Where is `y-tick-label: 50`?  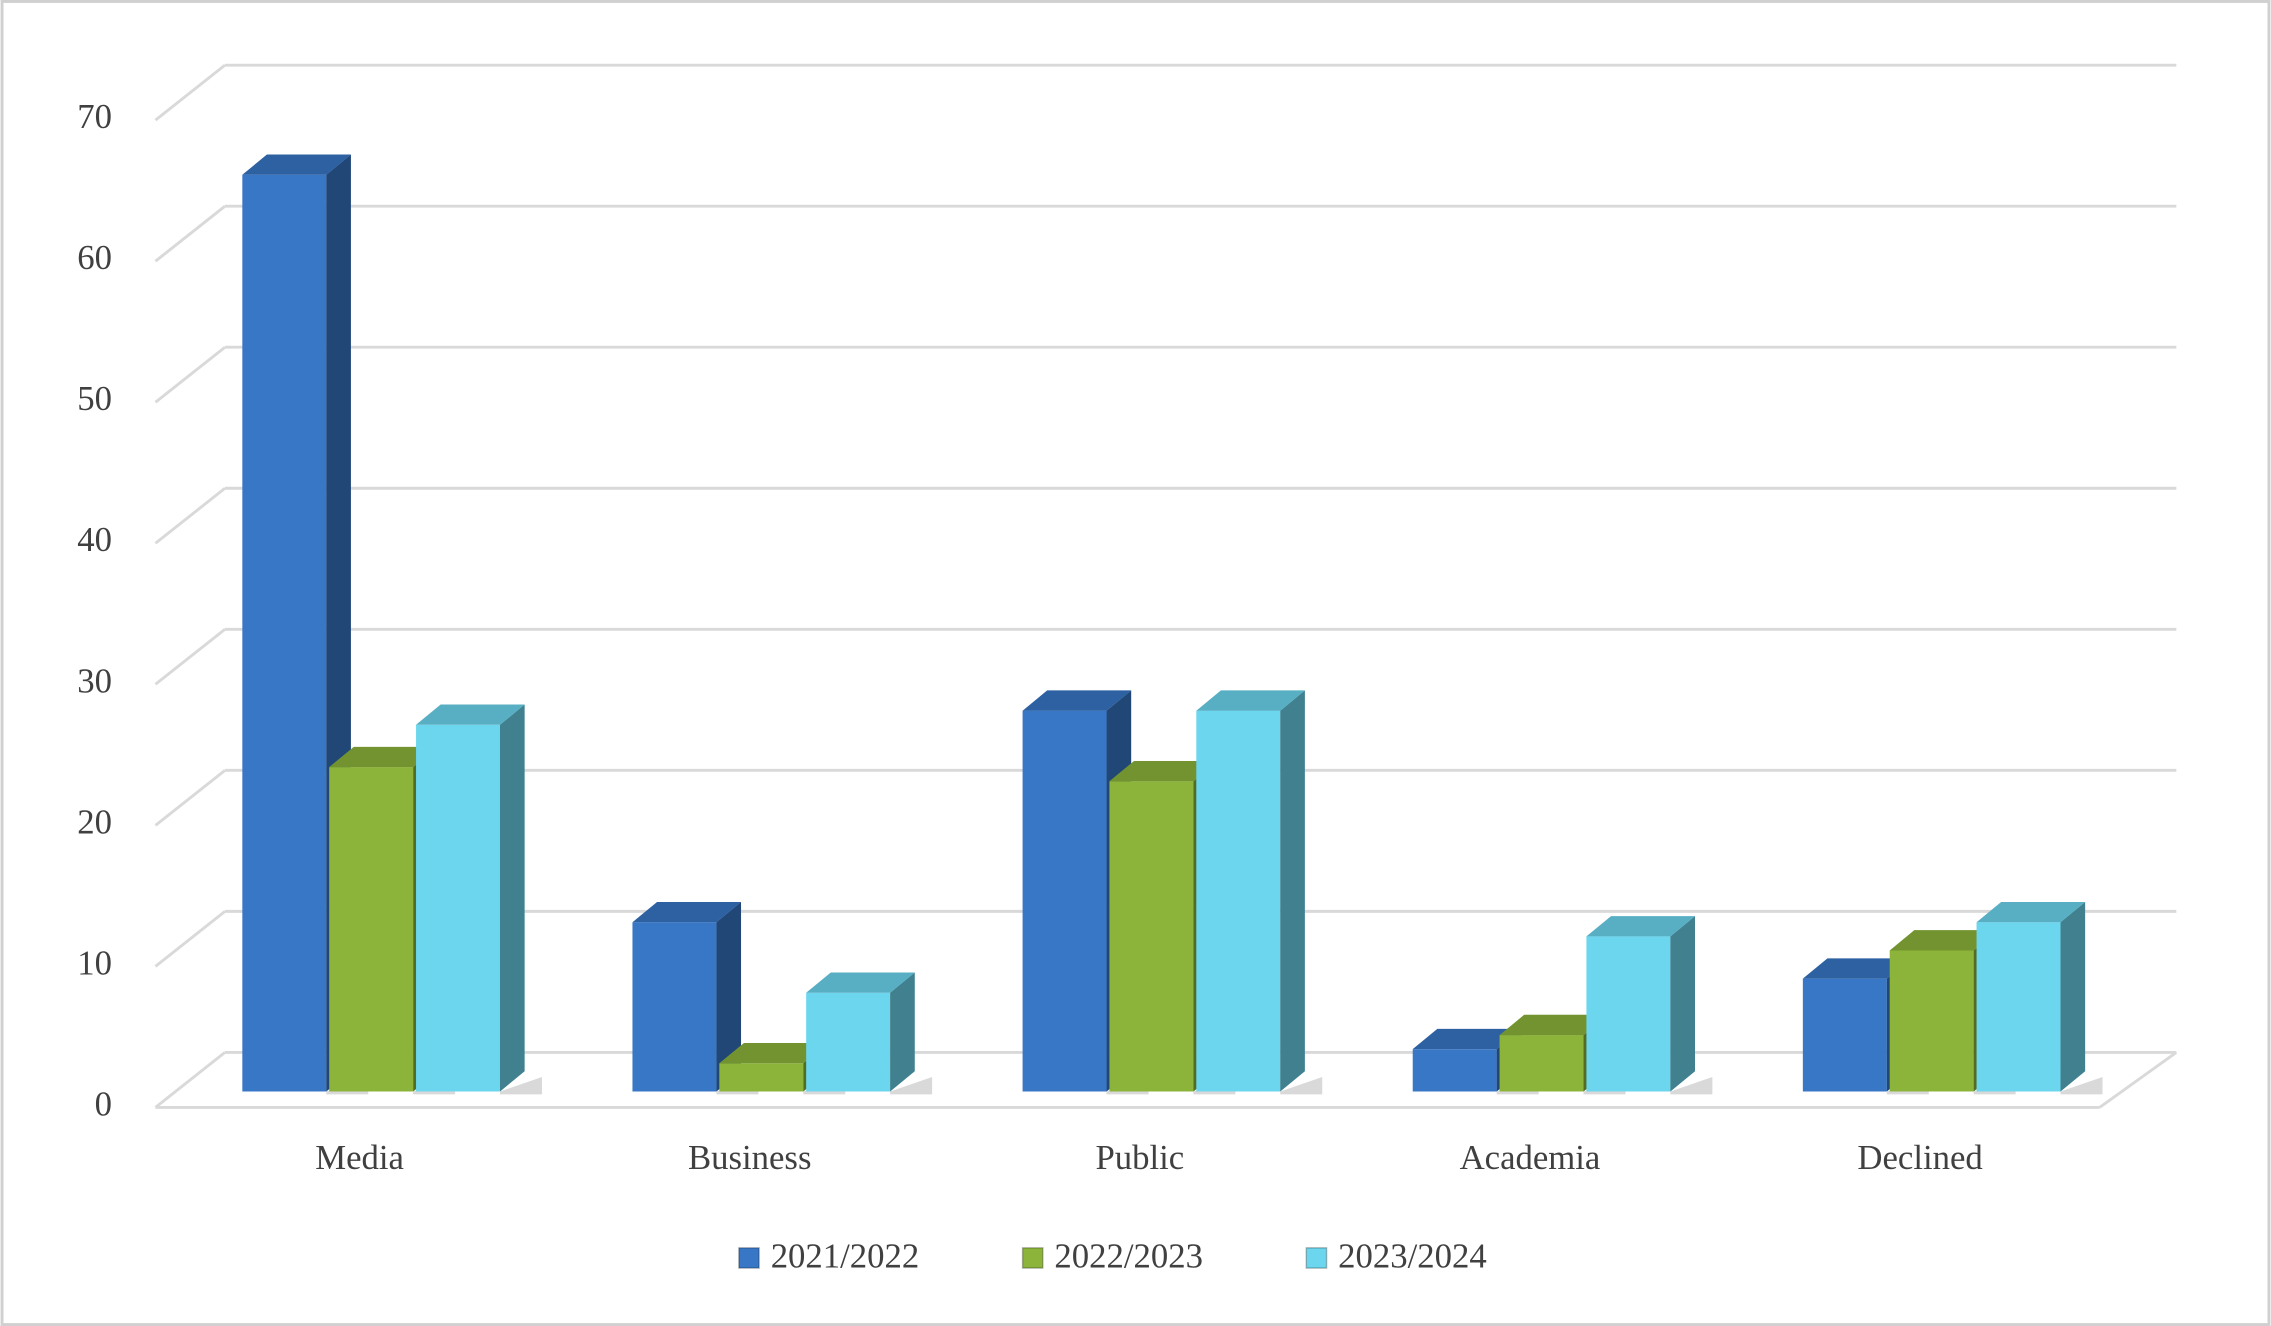
y-tick-label: 50 is located at coordinates (94, 398).